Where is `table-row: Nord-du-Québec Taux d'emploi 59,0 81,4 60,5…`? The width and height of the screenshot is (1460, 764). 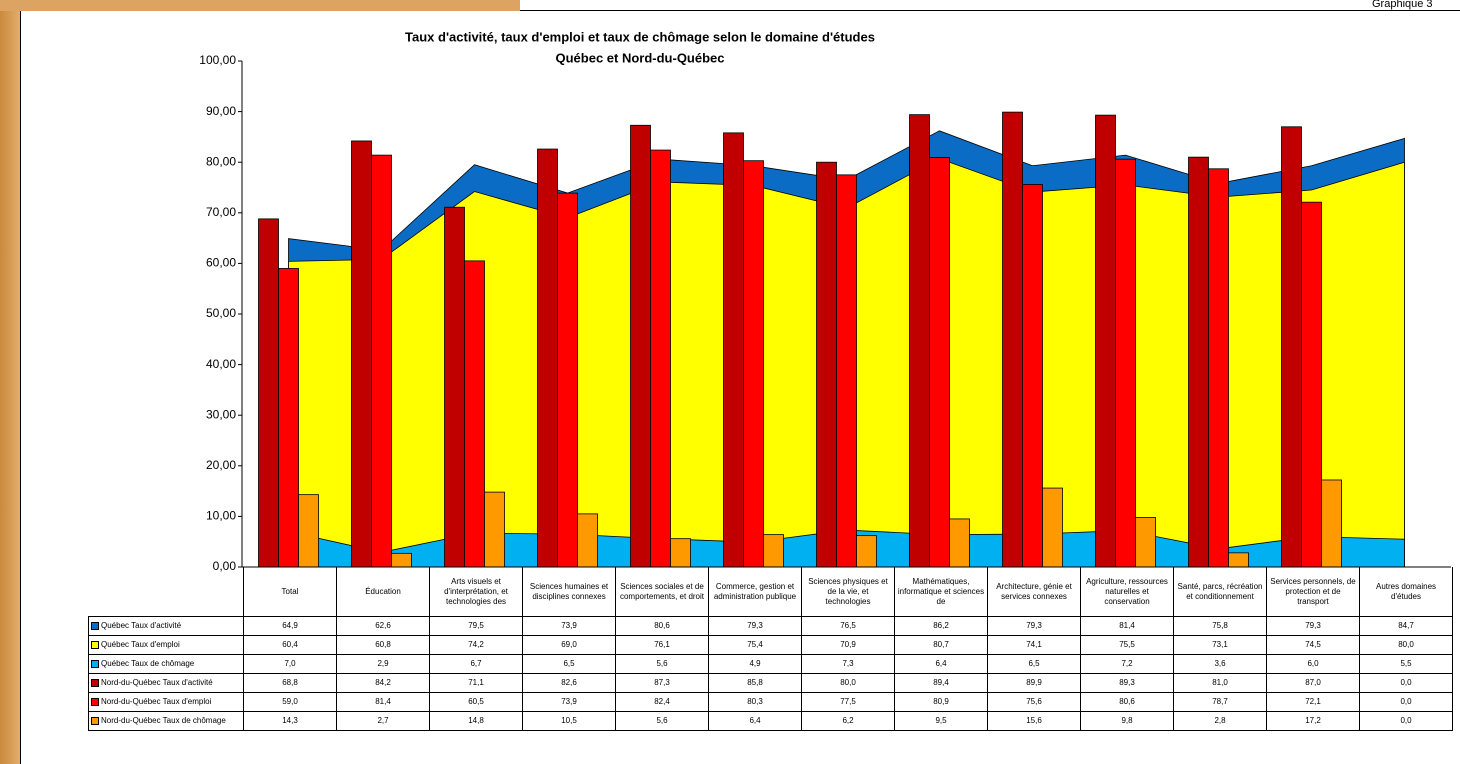
table-row: Nord-du-Québec Taux d'emploi 59,0 81,4 60,5… is located at coordinates (770, 702).